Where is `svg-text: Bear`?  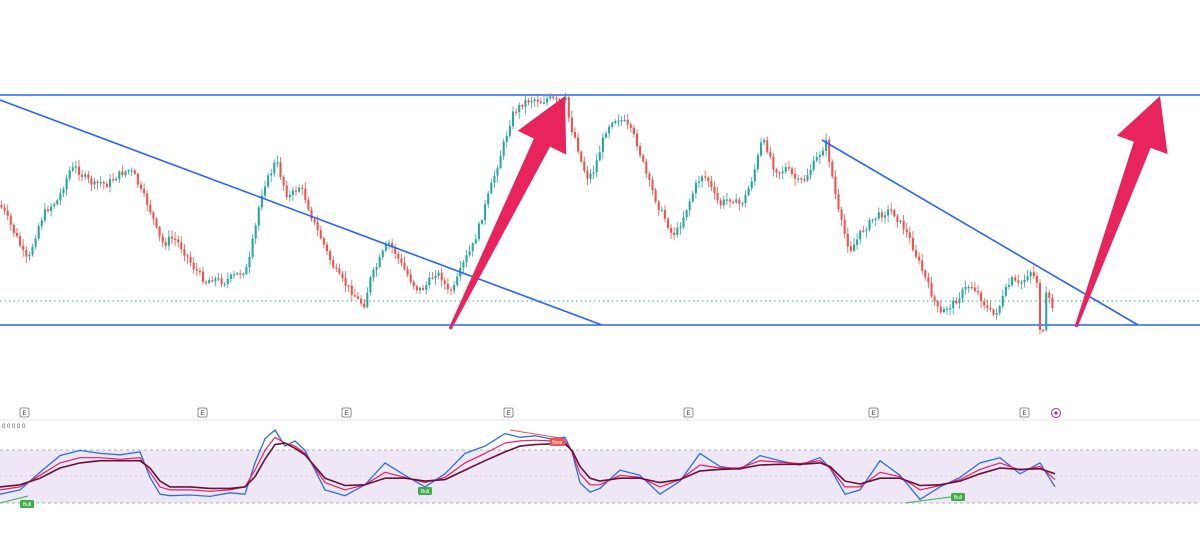 svg-text: Bear is located at coordinates (557, 443).